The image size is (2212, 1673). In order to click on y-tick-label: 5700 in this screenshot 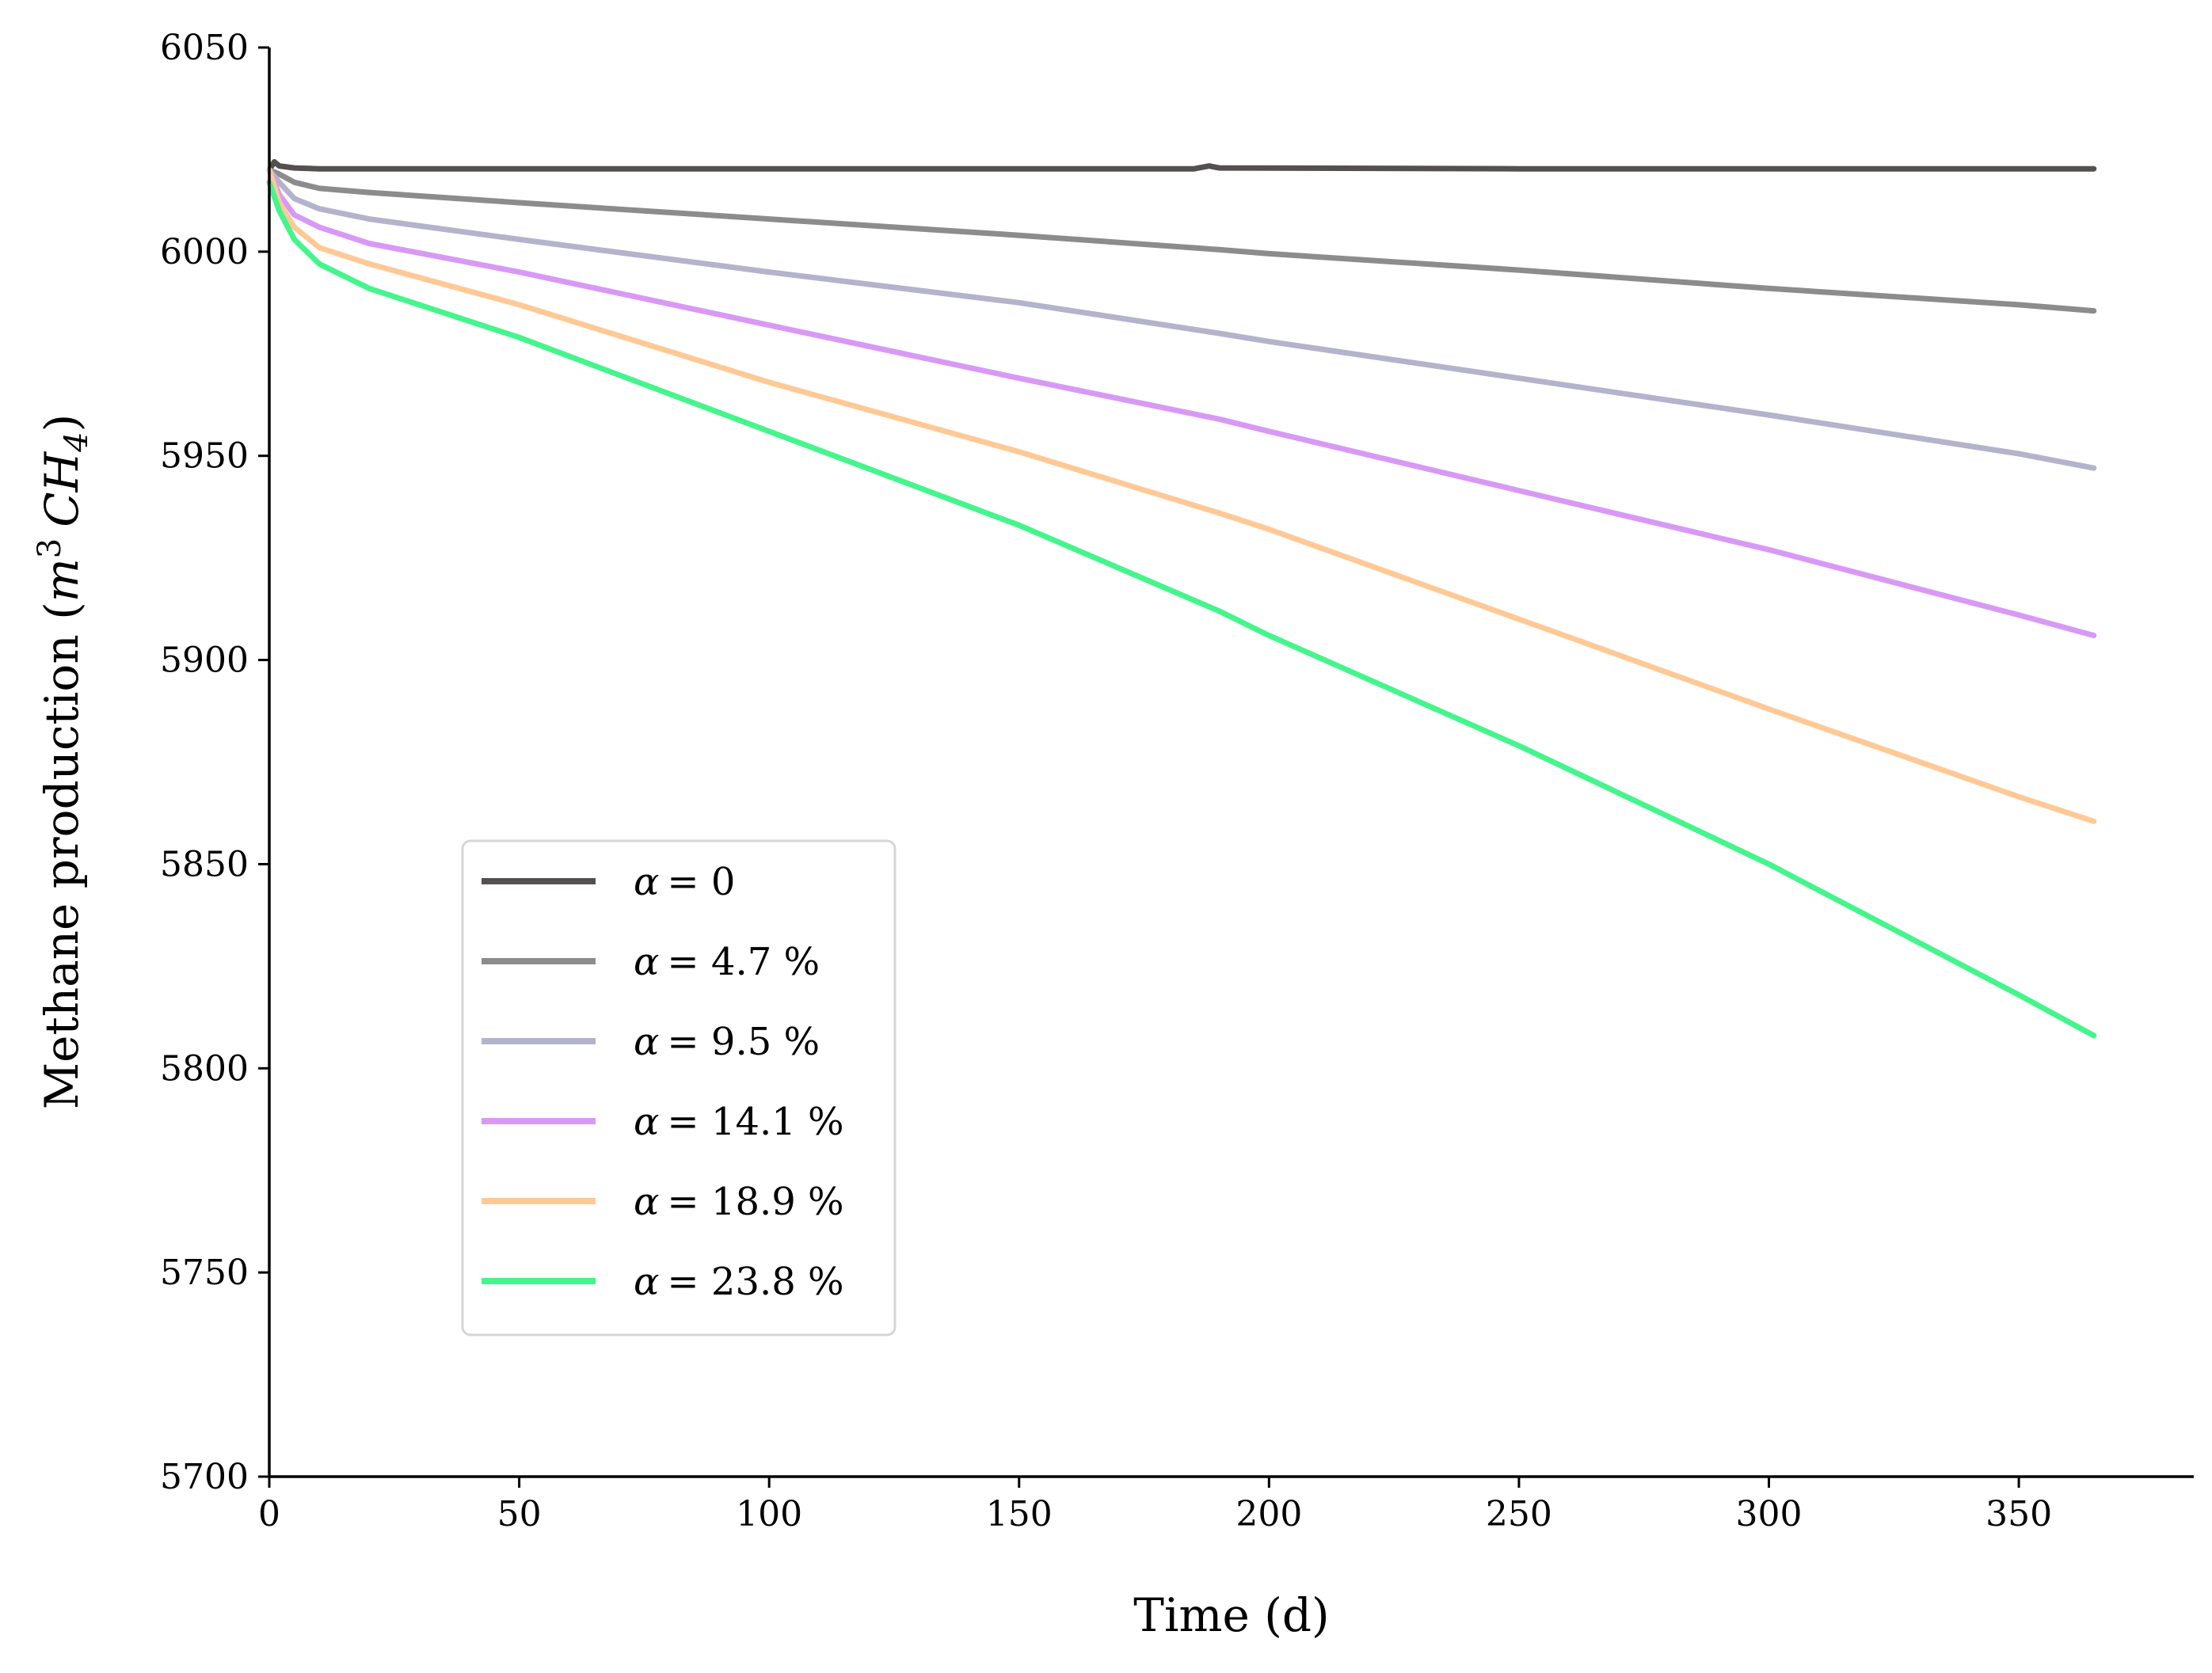, I will do `click(204, 1477)`.